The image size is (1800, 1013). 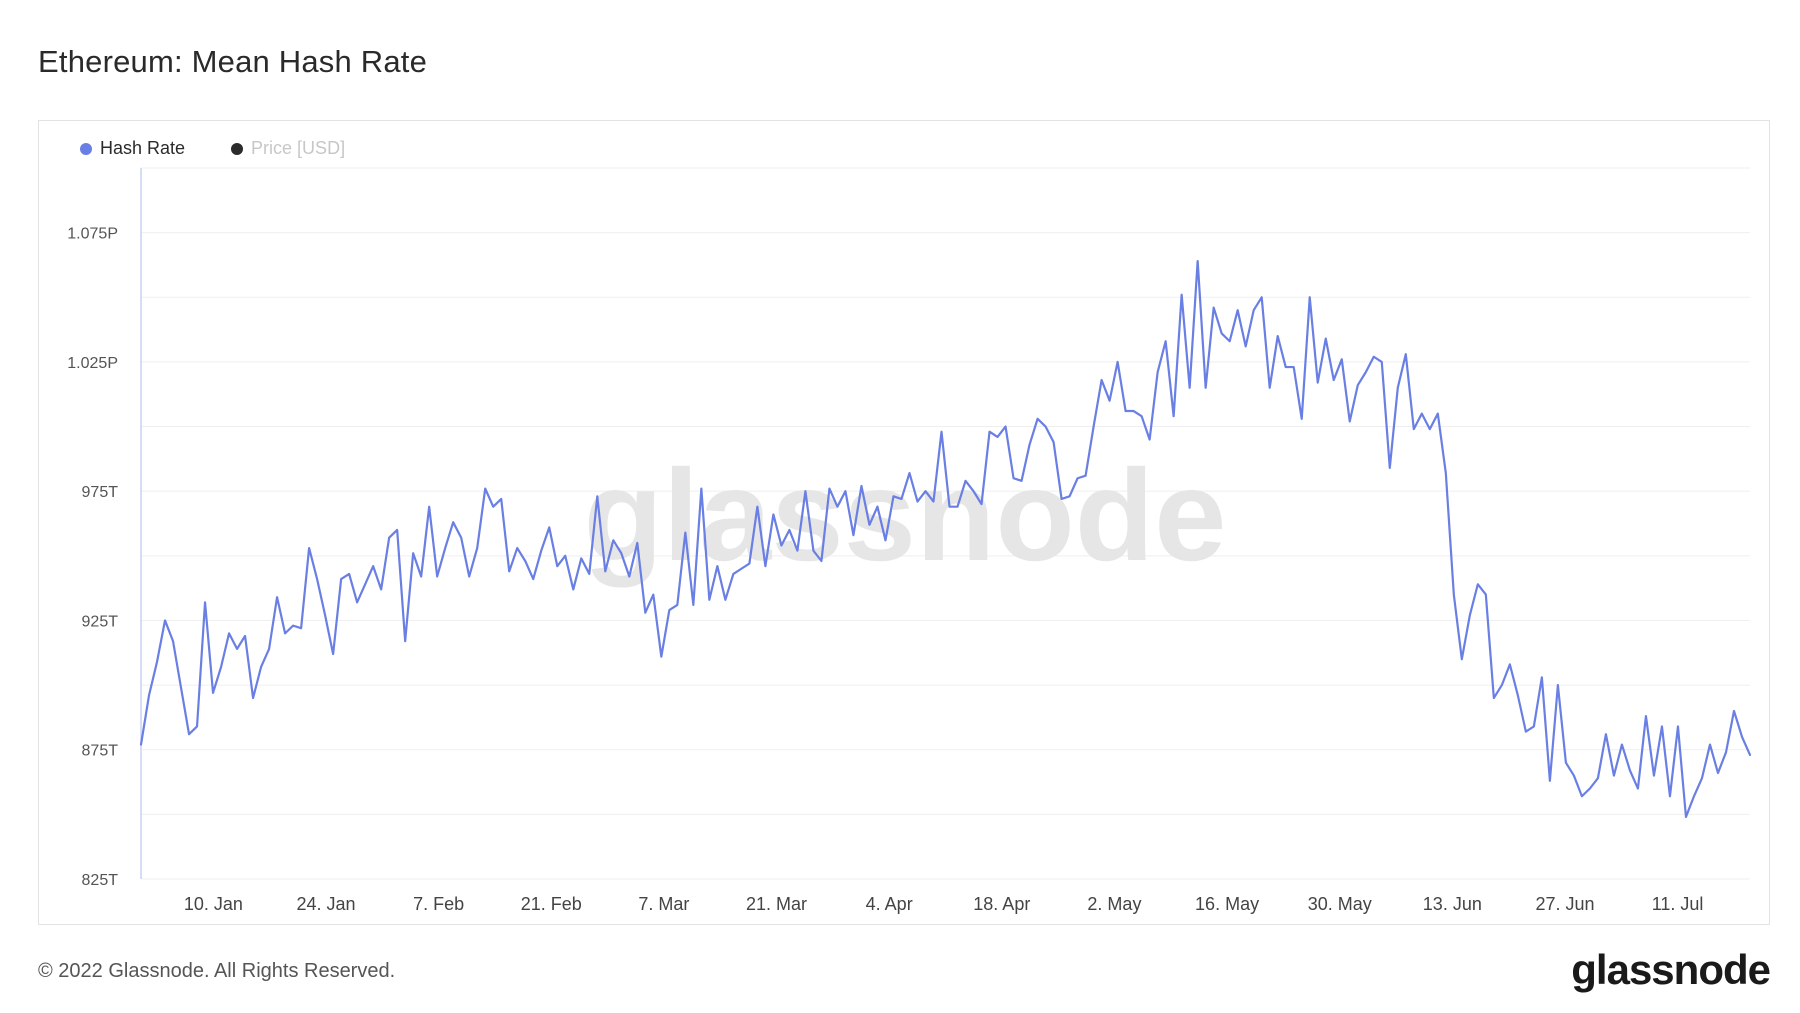 I want to click on legend-dot-price, so click(x=237, y=148).